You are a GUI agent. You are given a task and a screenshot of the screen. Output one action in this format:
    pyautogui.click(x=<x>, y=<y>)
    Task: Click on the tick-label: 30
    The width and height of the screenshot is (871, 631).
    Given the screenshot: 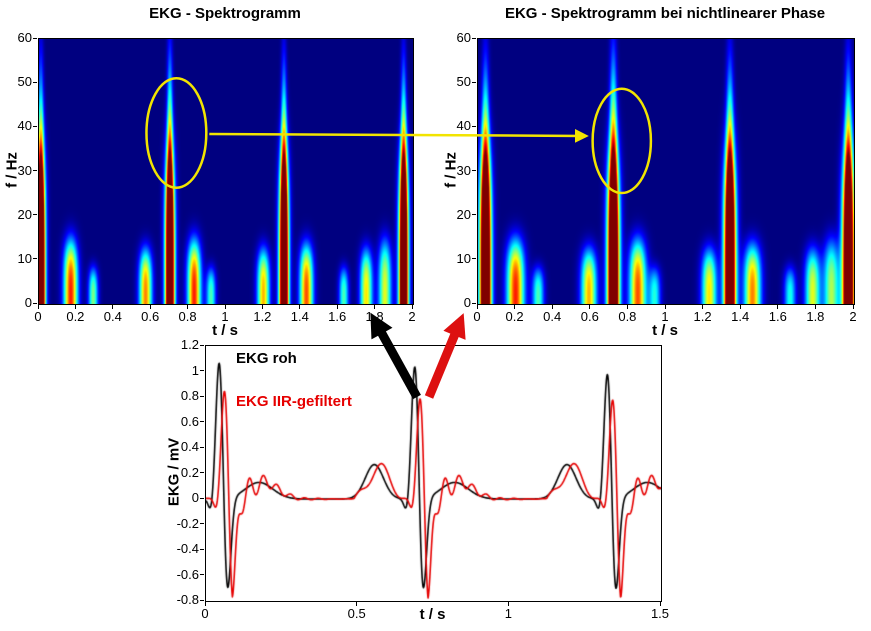 What is the action you would take?
    pyautogui.click(x=24, y=170)
    